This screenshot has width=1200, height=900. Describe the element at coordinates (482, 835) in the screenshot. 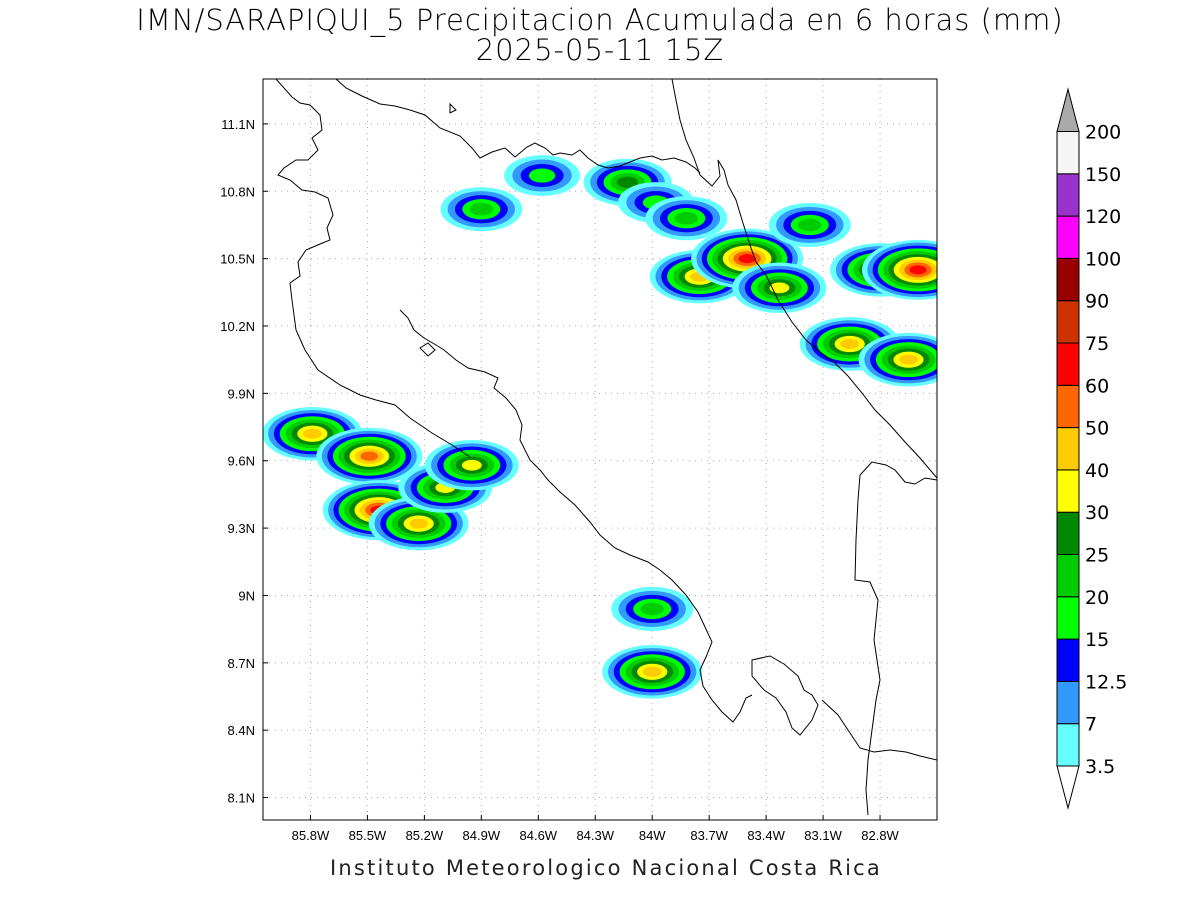

I see `lon-tick-label: 84.9W` at that location.